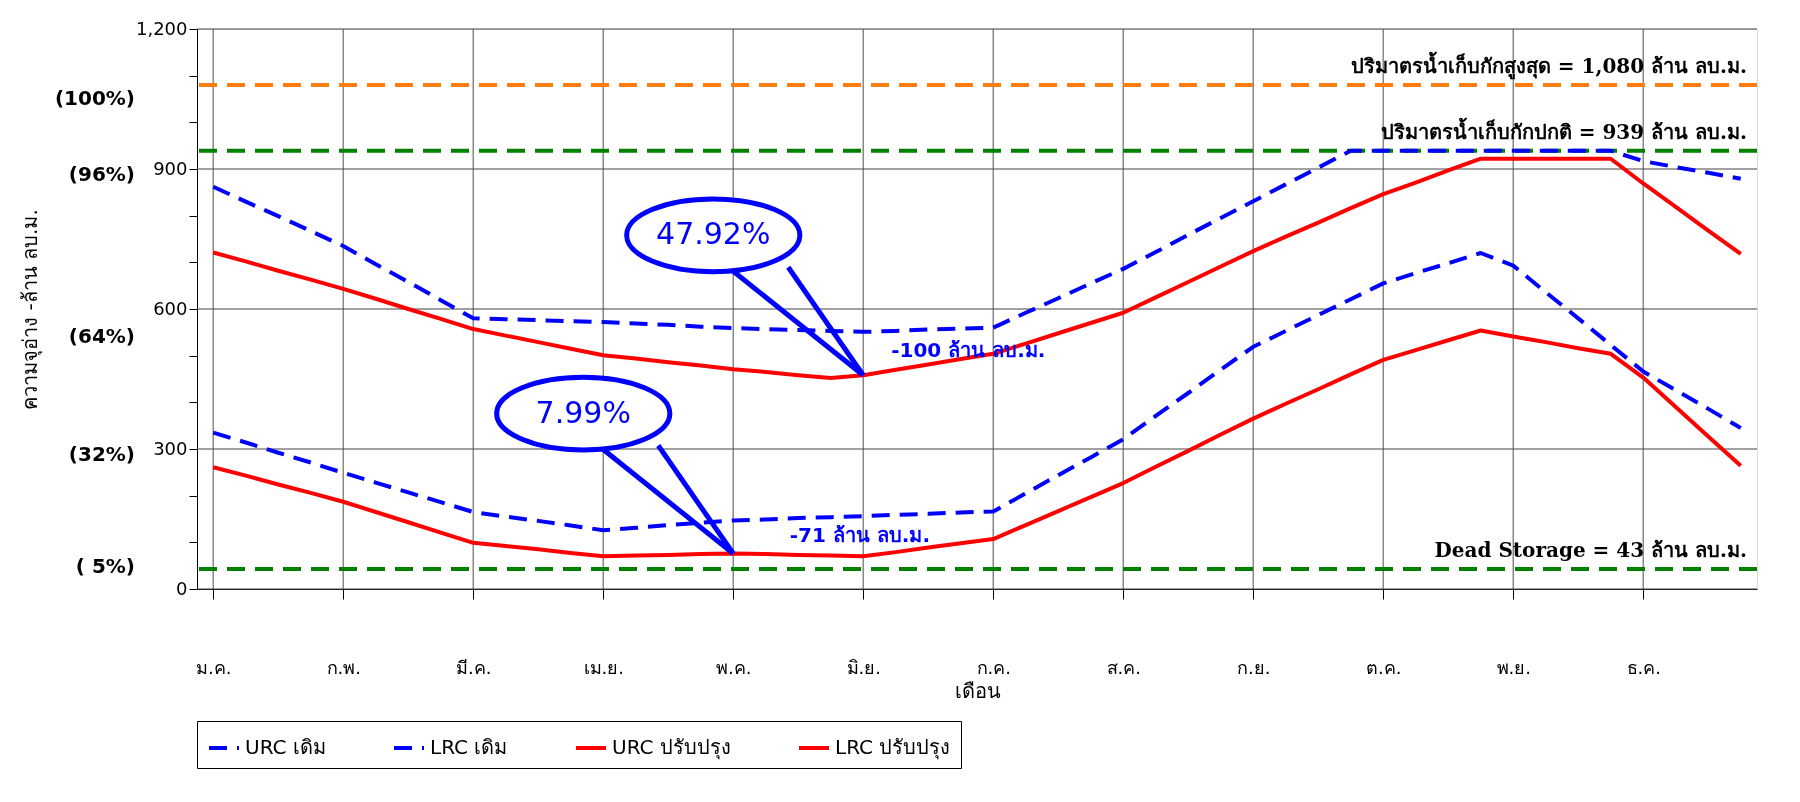 This screenshot has width=1800, height=802. What do you see at coordinates (977, 690) in the screenshot?
I see `x-axis-title: เดือน` at bounding box center [977, 690].